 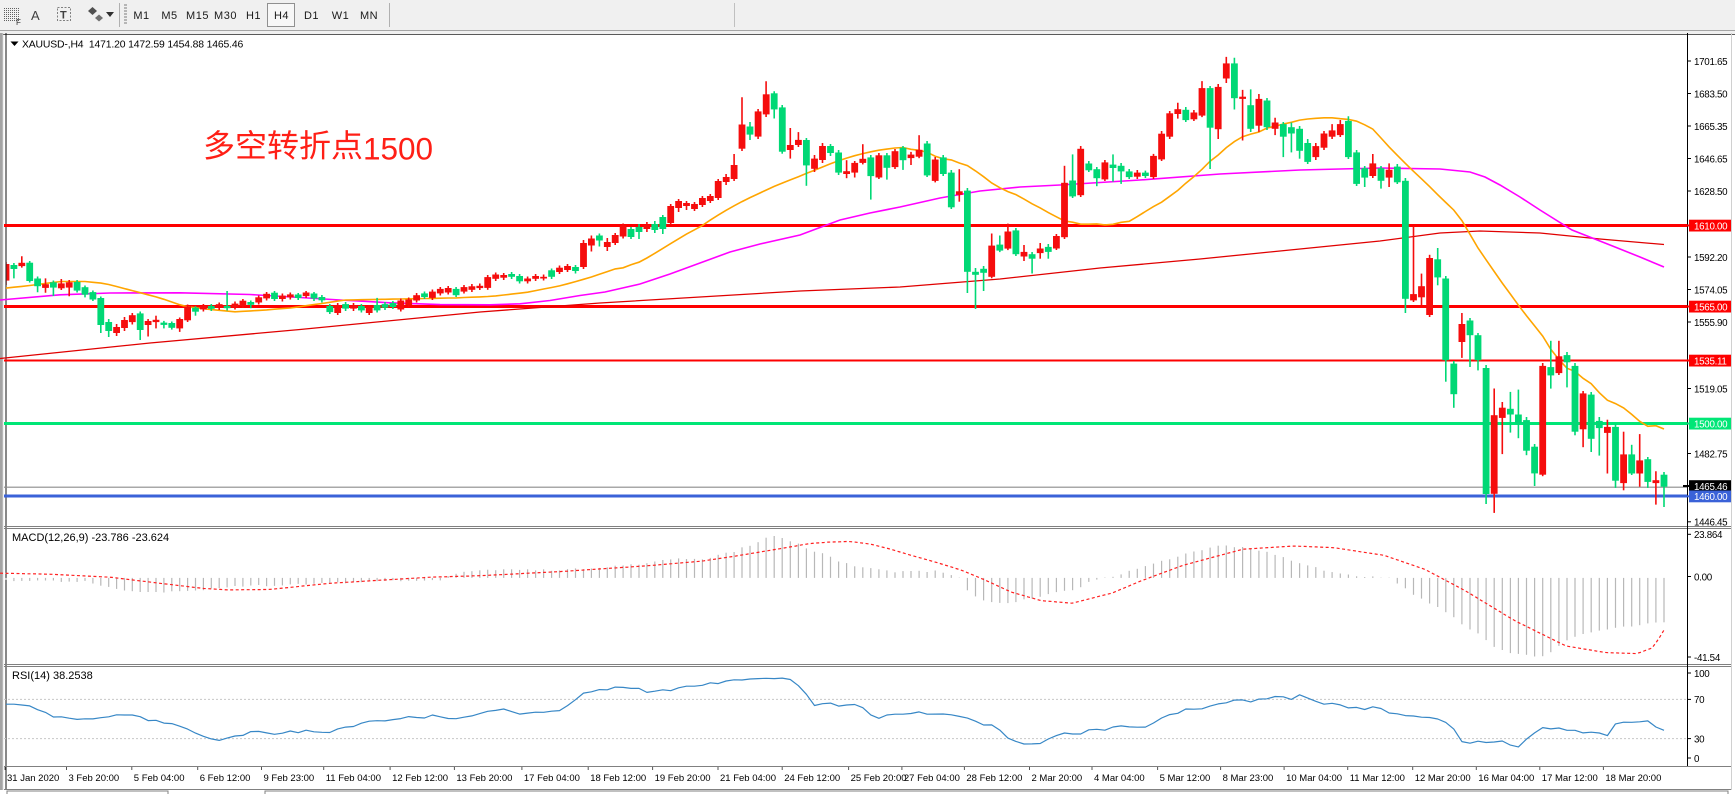 I want to click on svg-text: 18 Feb 12:00, so click(x=618, y=778).